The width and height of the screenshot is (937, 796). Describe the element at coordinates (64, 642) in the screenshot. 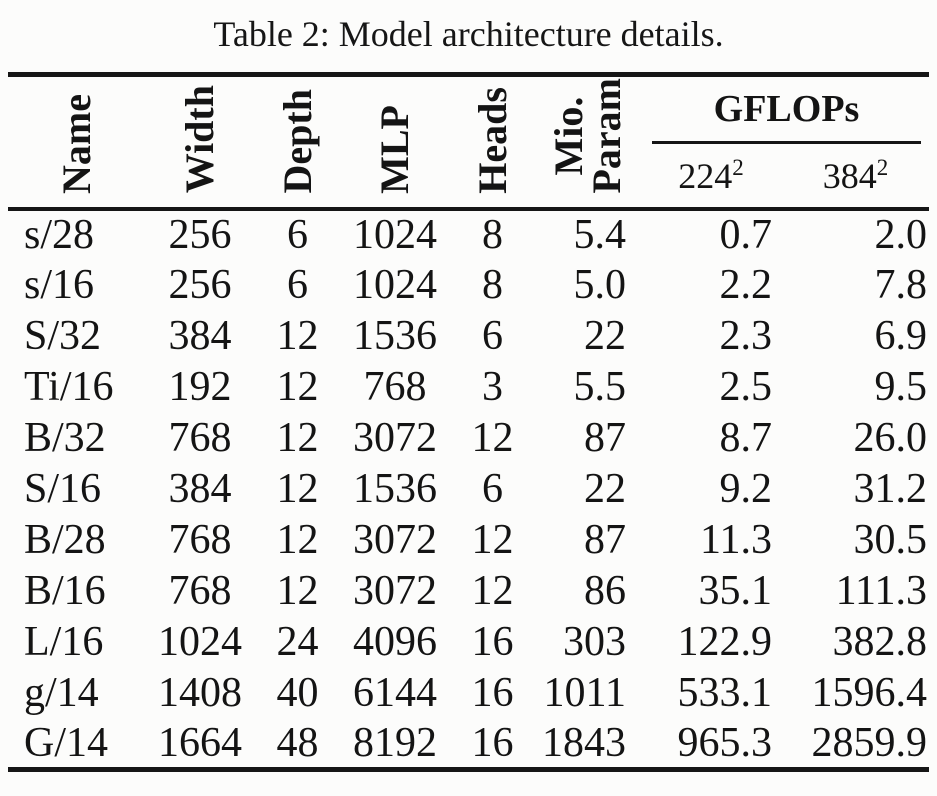

I see `cell-name: L/16` at that location.